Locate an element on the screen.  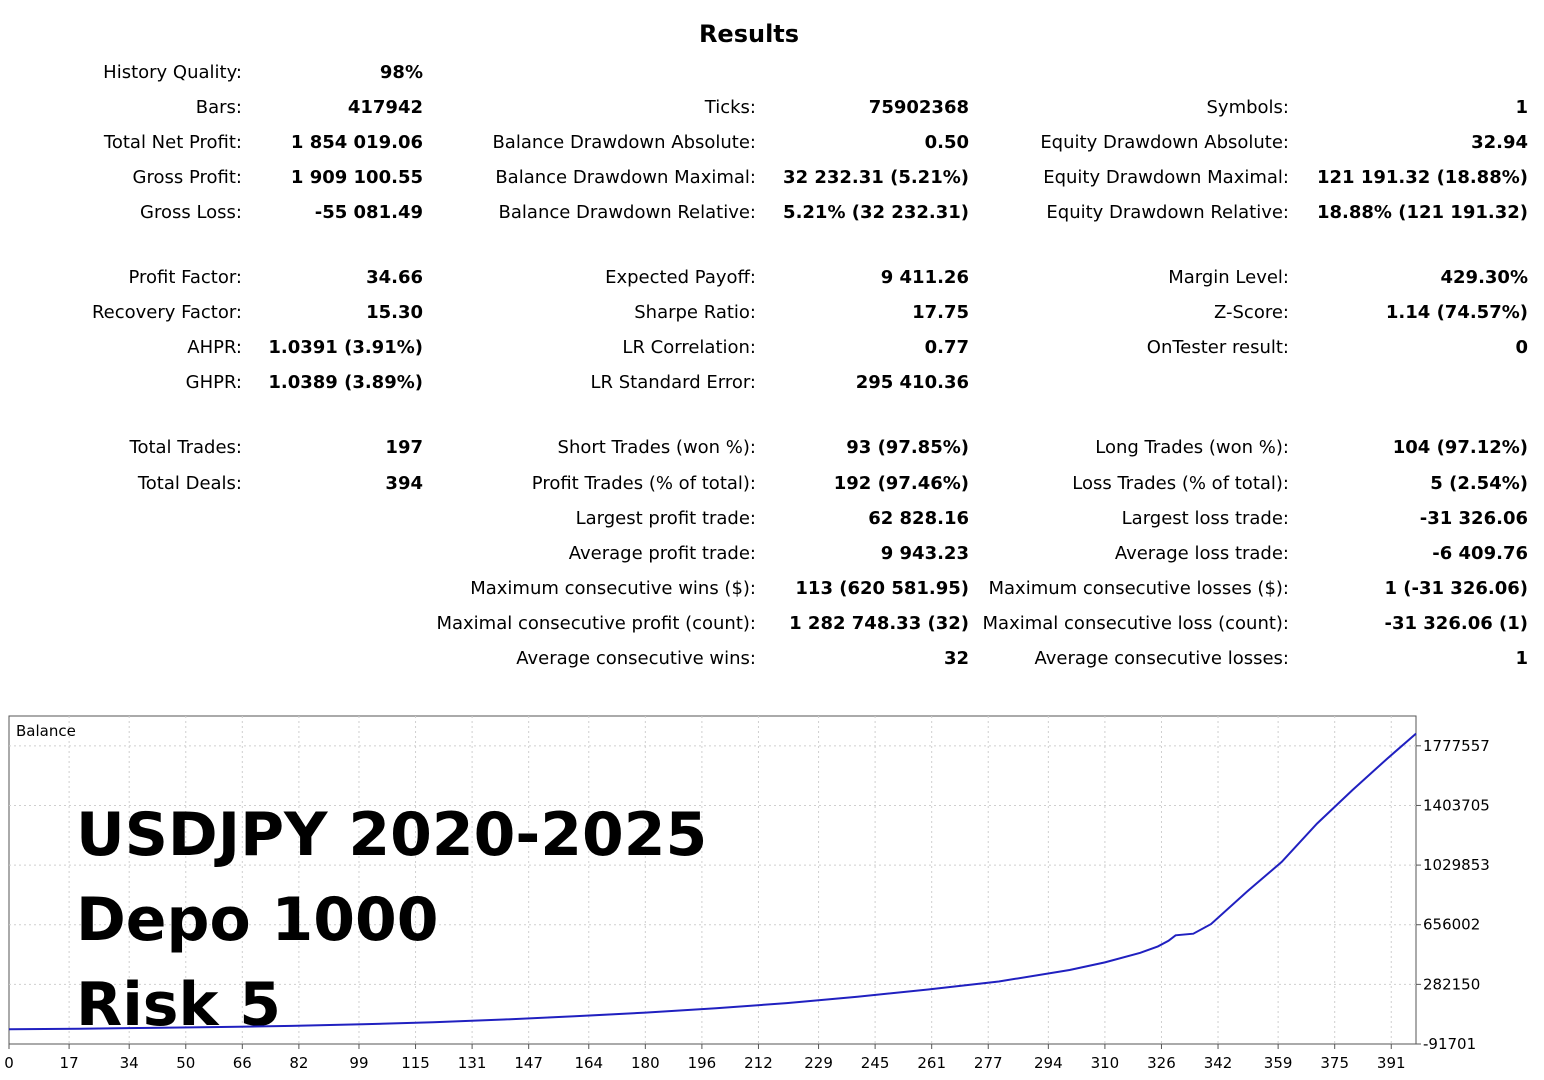
stat-value: 1.0391 (3.91%) is located at coordinates (345, 347).